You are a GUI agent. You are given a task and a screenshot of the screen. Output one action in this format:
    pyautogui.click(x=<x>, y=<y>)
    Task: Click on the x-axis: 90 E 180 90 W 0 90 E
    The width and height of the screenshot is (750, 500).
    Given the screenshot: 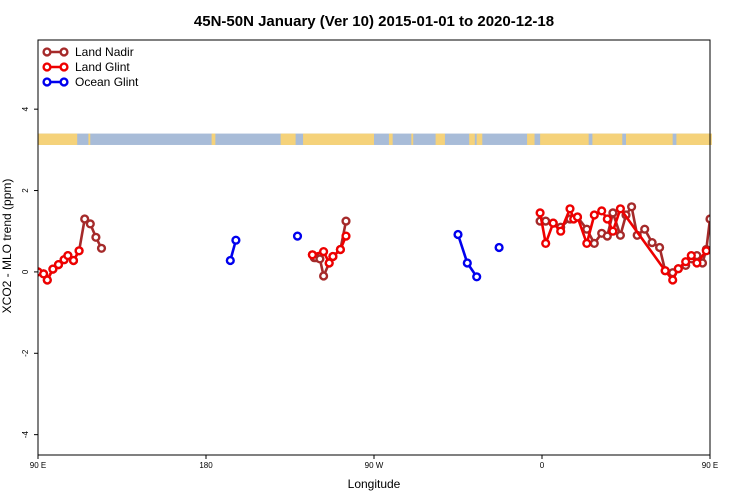 What is the action you would take?
    pyautogui.click(x=374, y=462)
    